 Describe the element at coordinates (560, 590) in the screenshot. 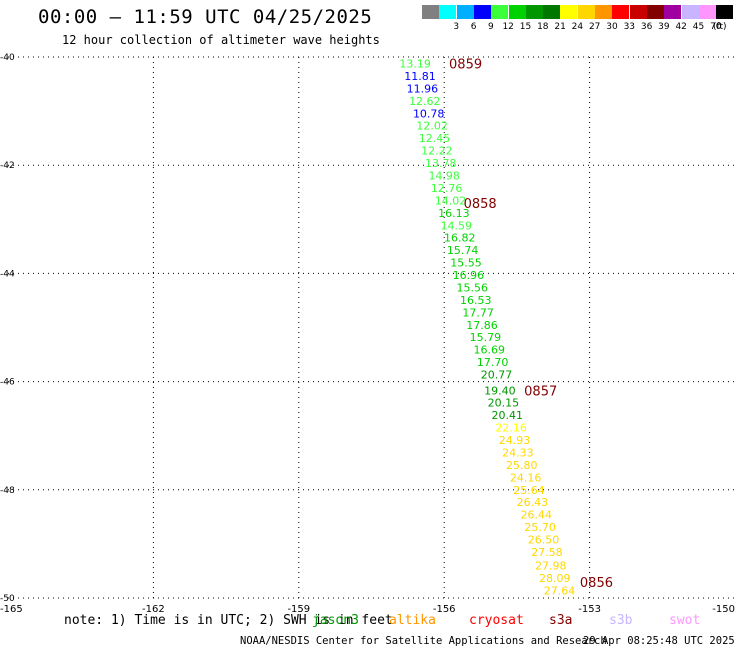

I see `wave-height-value: 27.64` at that location.